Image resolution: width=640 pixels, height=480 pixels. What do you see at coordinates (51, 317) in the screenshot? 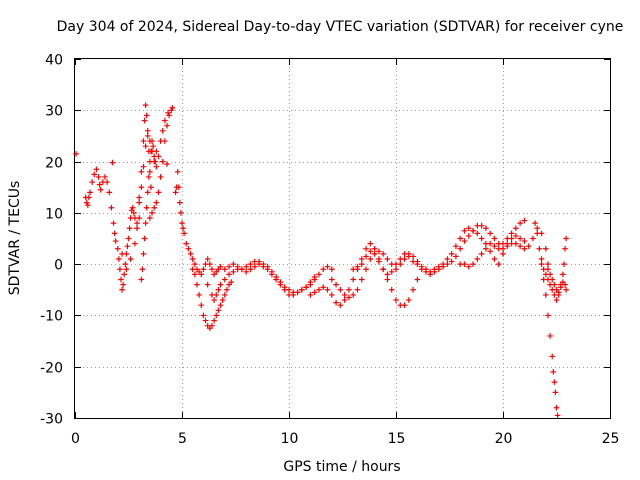
I see `y-tick-label: -10` at bounding box center [51, 317].